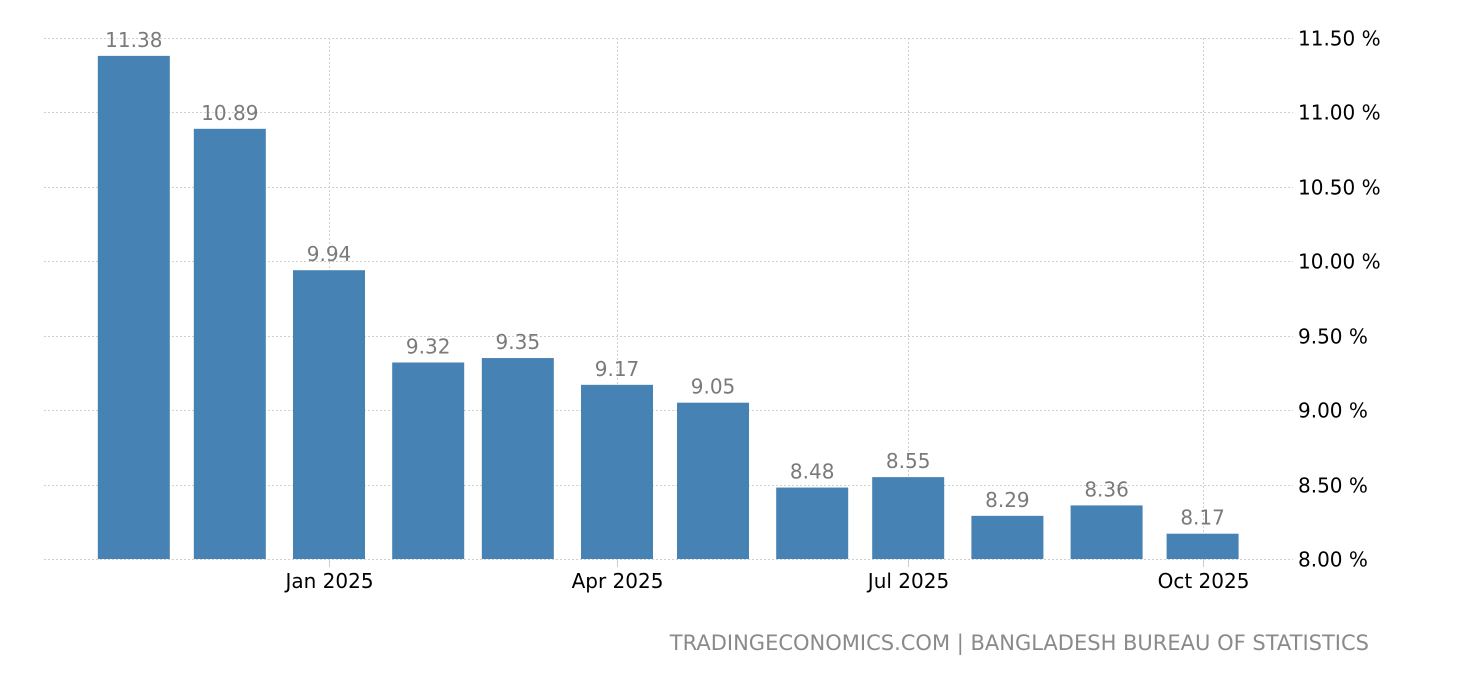 This screenshot has height=680, width=1460. I want to click on data-label: 8.29, so click(1007, 500).